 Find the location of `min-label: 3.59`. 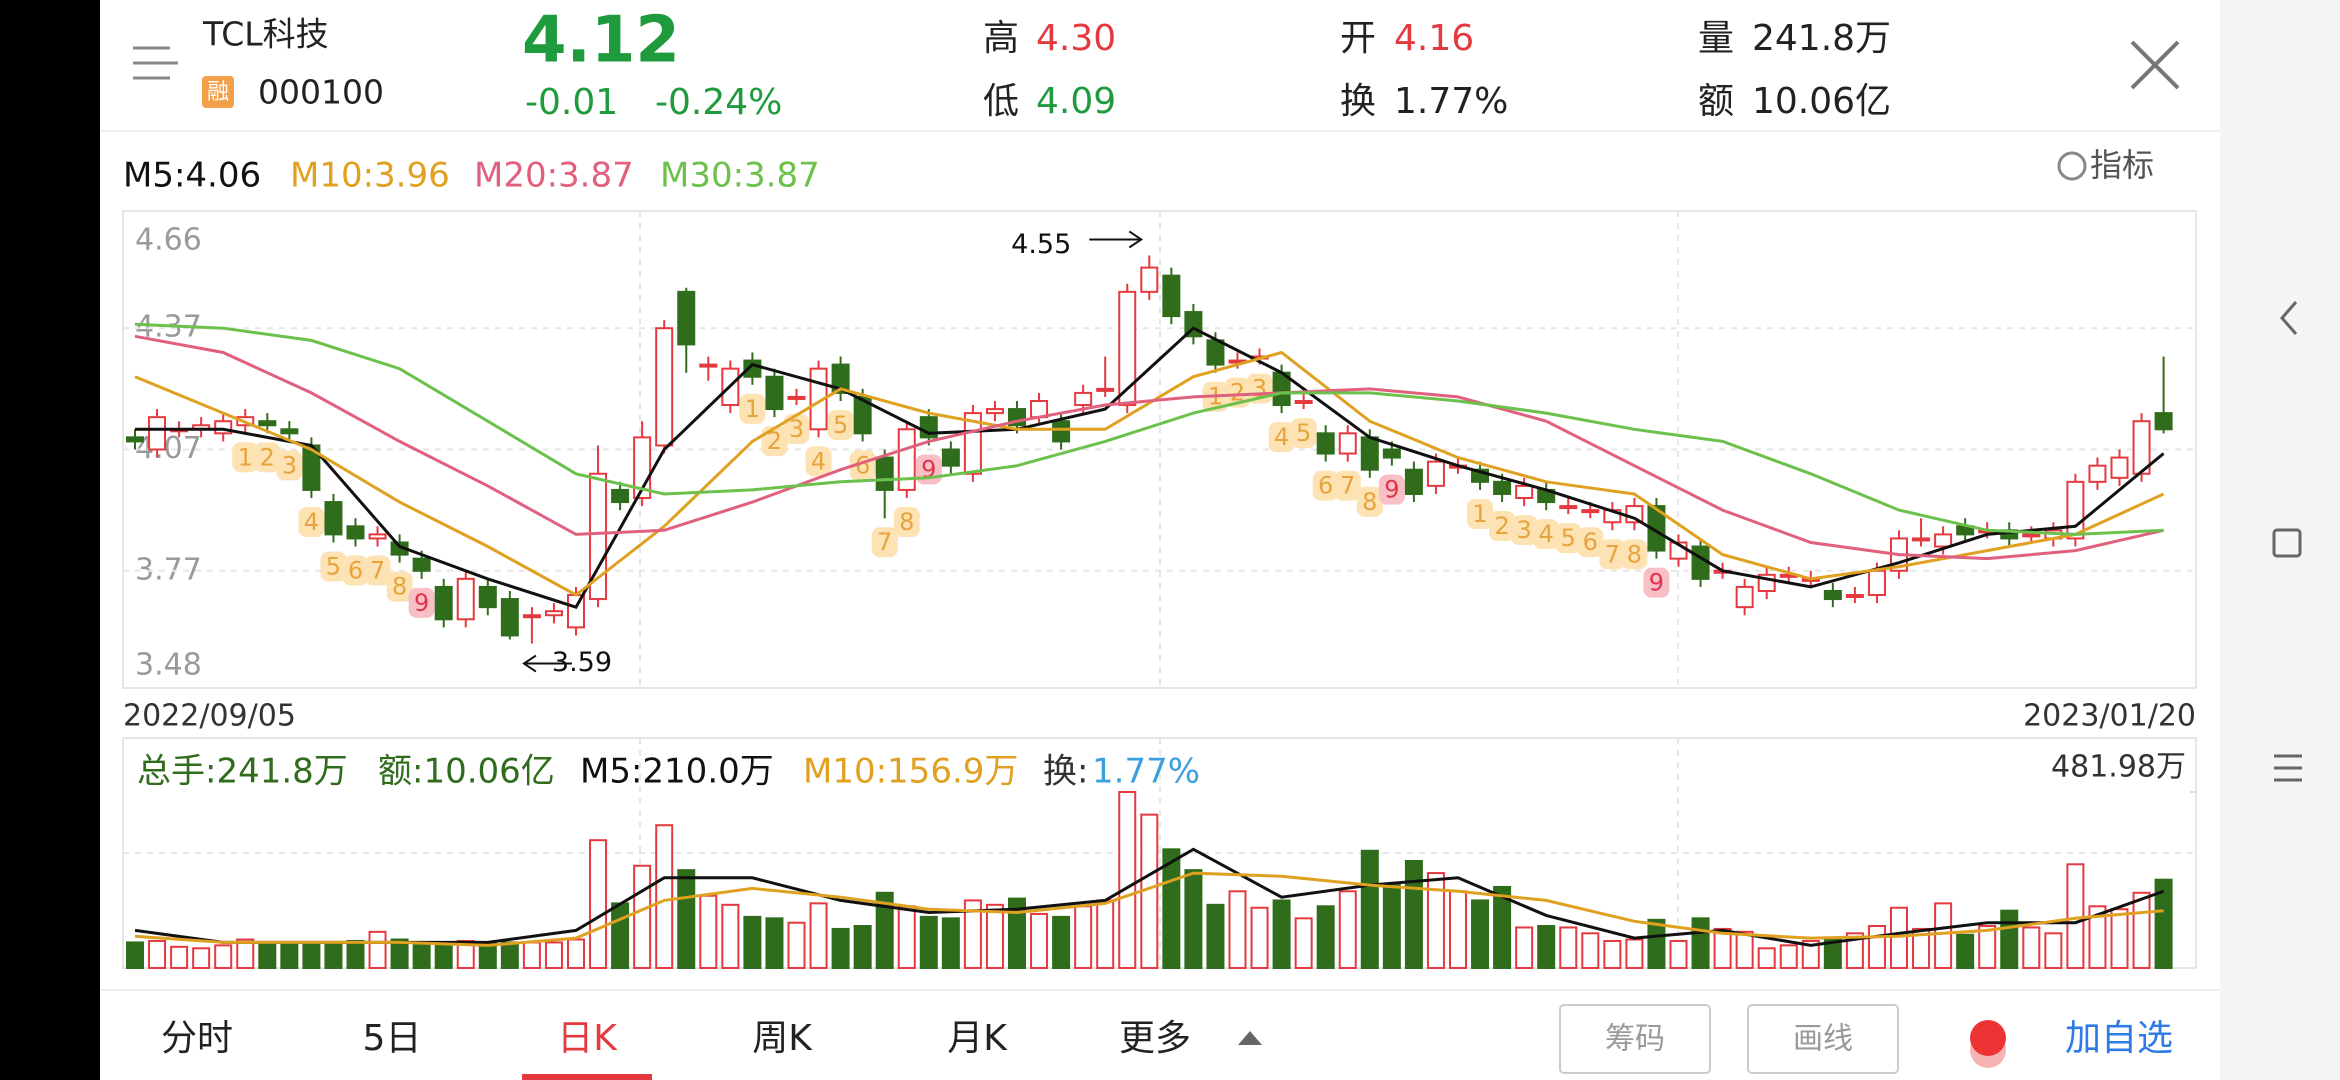

min-label: 3.59 is located at coordinates (582, 662).